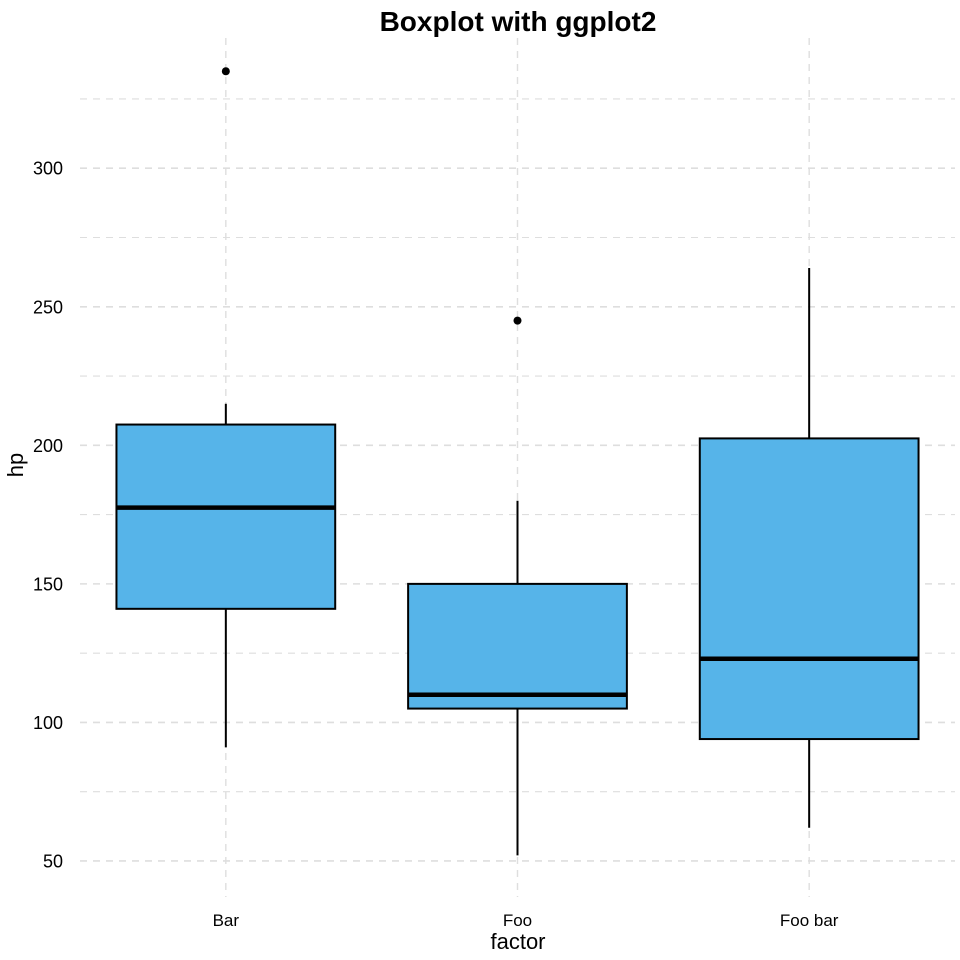  What do you see at coordinates (518, 21) in the screenshot?
I see `chart-title: Boxplot with ggplot2` at bounding box center [518, 21].